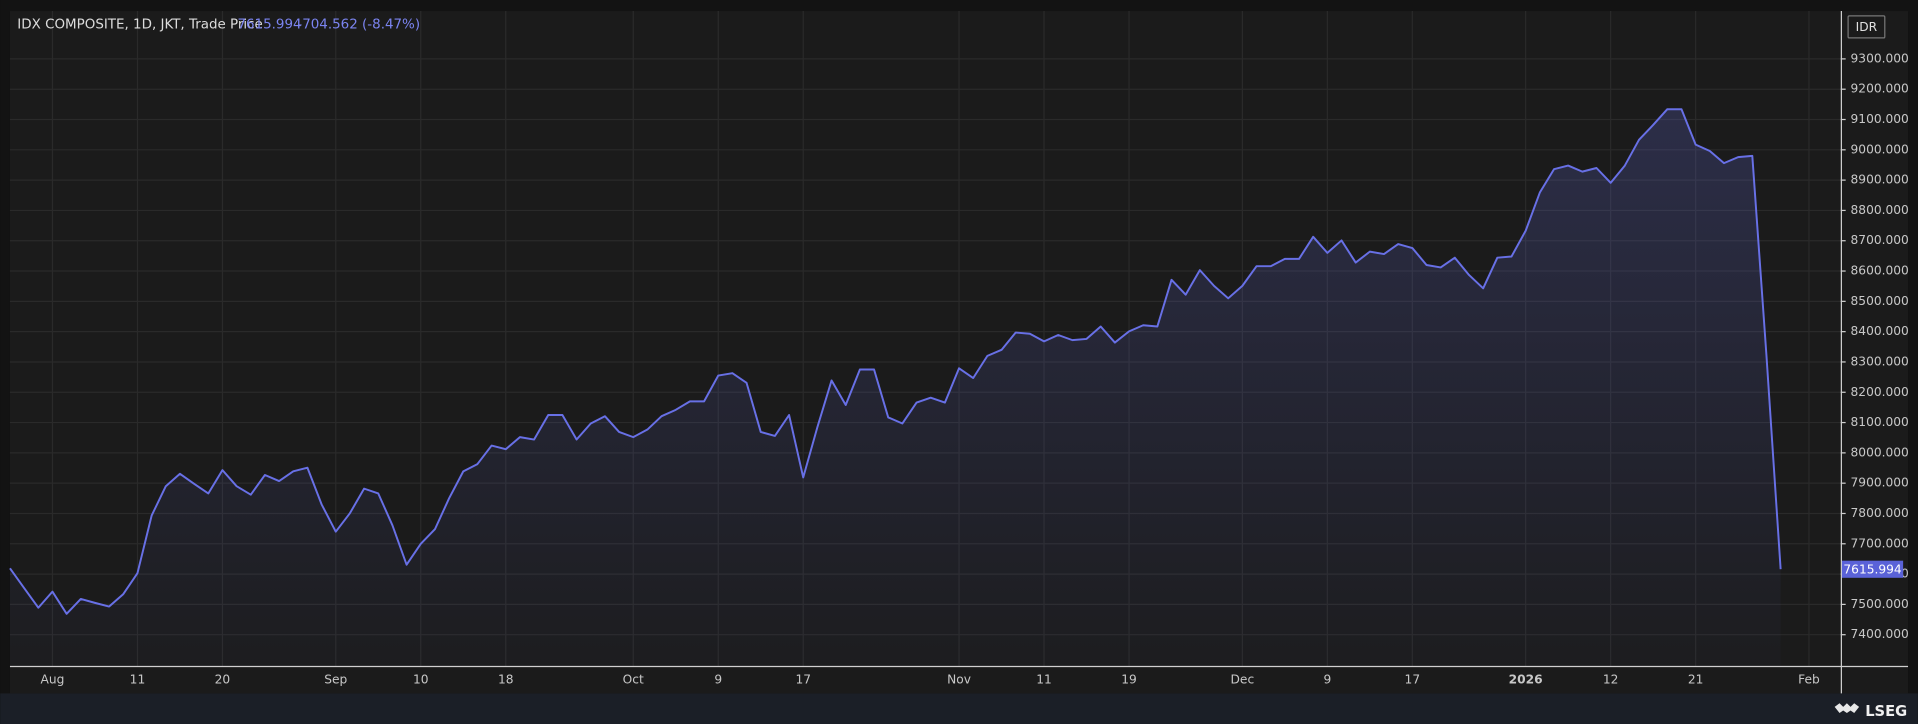 The image size is (1918, 724). What do you see at coordinates (421, 679) in the screenshot?
I see `x-tick-label: 10` at bounding box center [421, 679].